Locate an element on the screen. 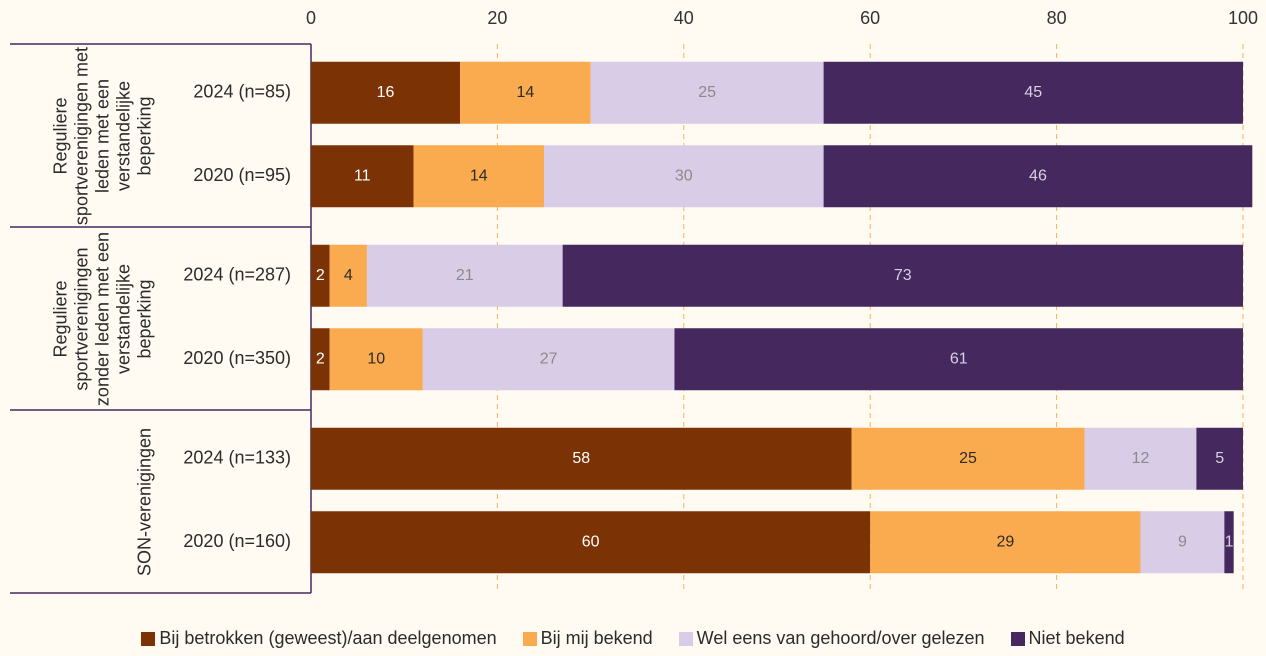 This screenshot has height=656, width=1266. value-label: 60 is located at coordinates (591, 541).